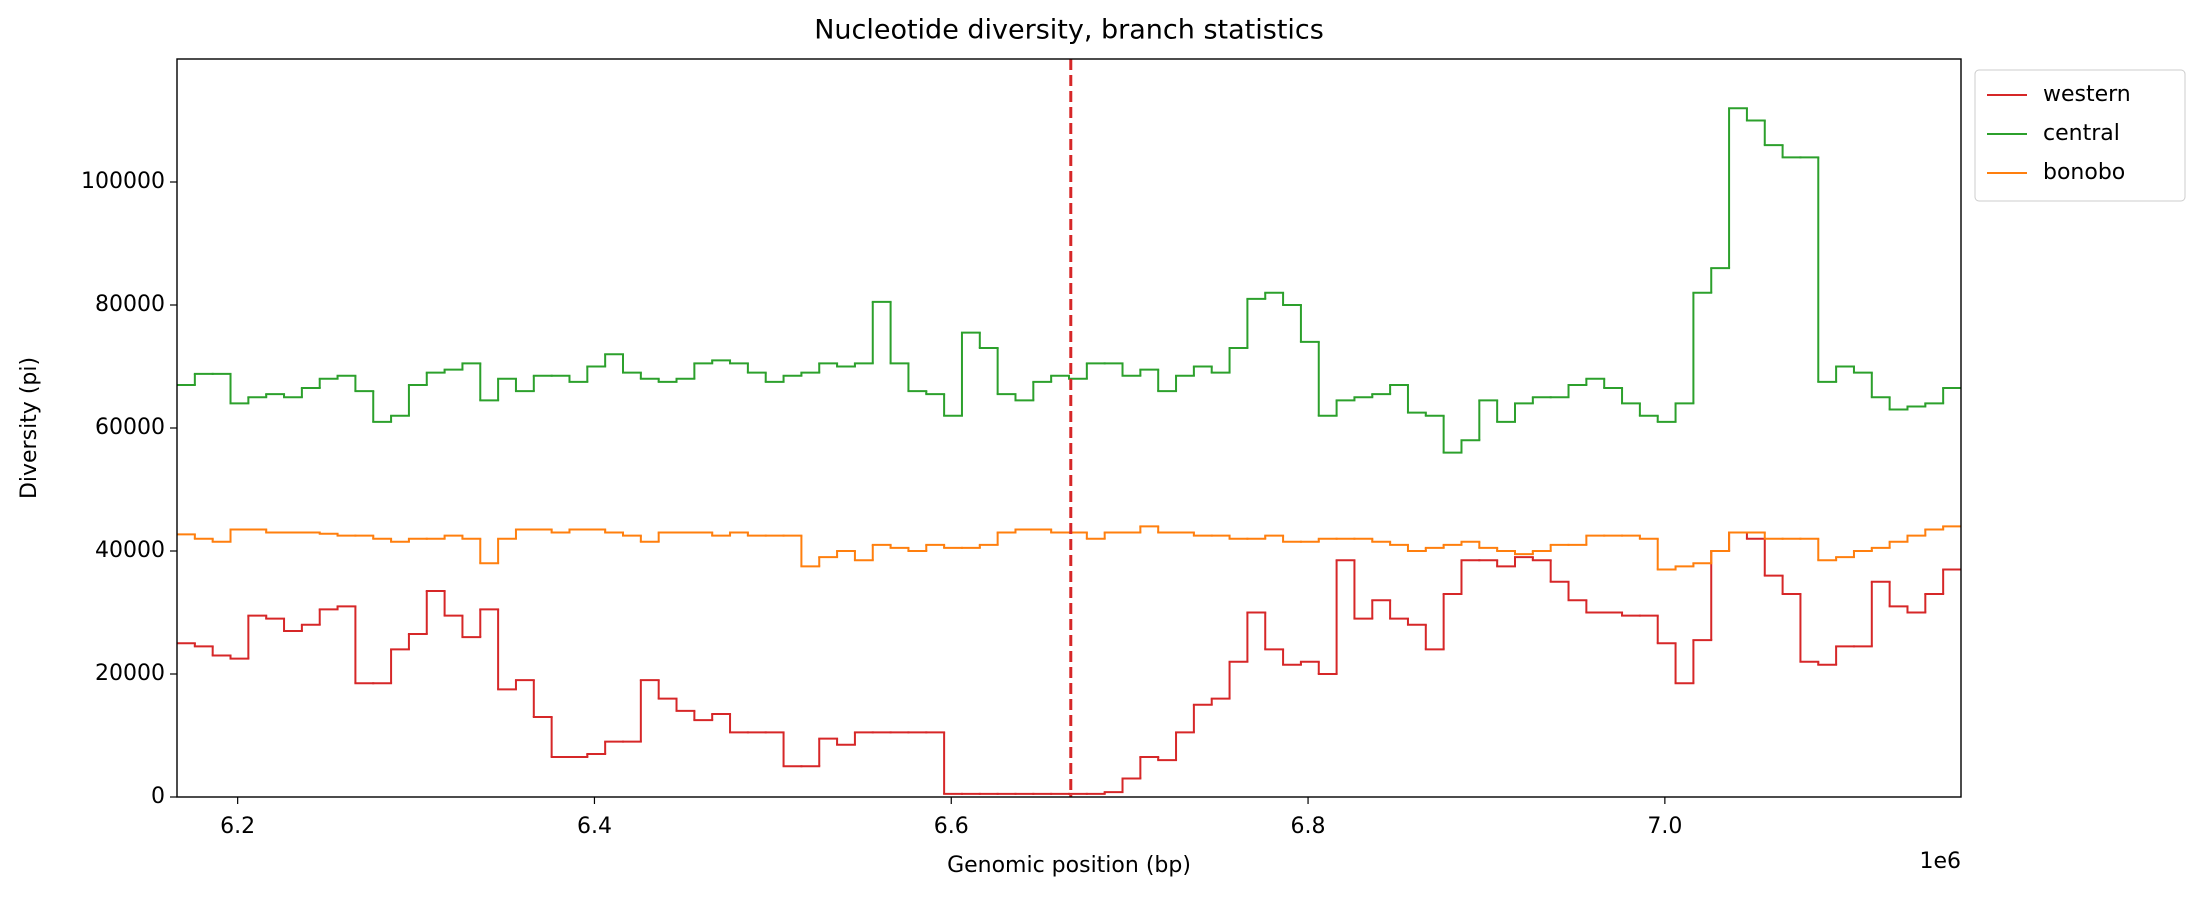  What do you see at coordinates (1308, 826) in the screenshot?
I see `x-tick-label: 6.8` at bounding box center [1308, 826].